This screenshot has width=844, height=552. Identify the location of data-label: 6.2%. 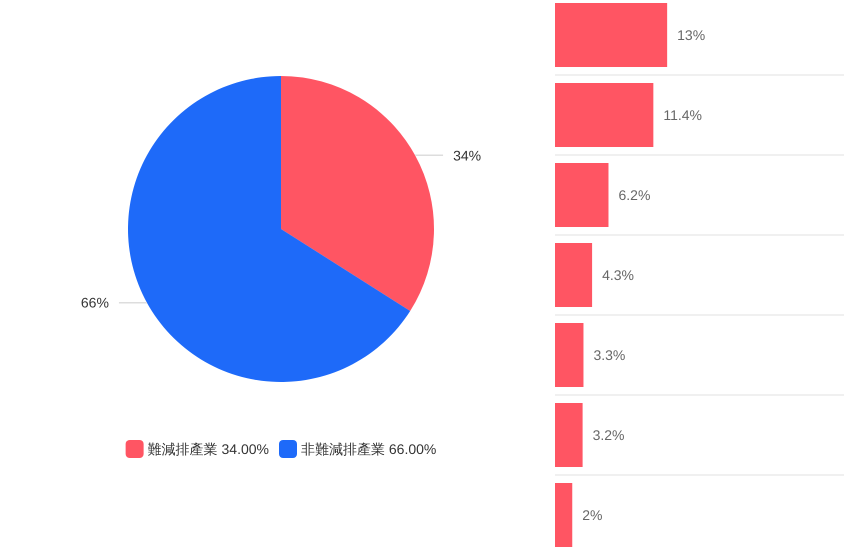
(634, 195).